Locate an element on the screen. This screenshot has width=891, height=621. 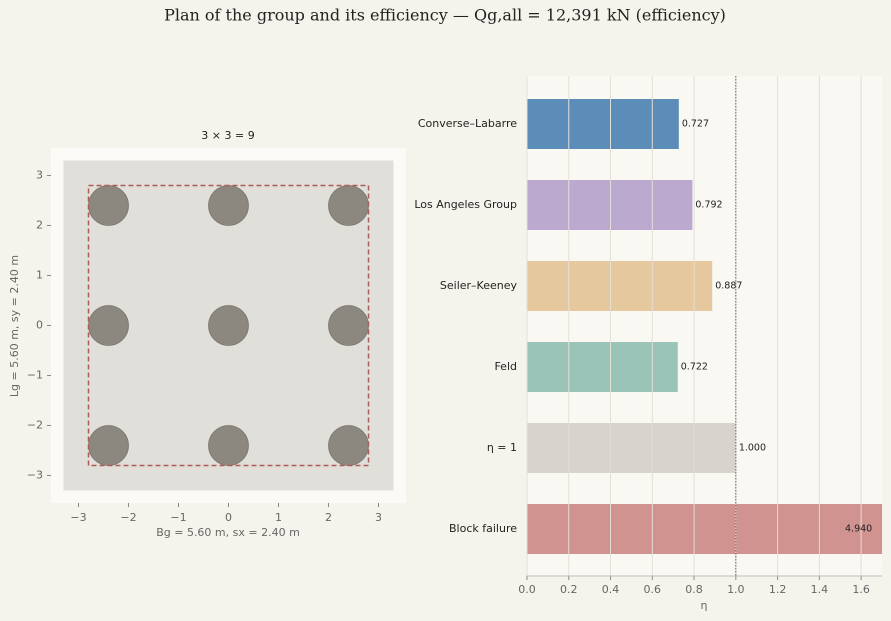
x-axis-label: η is located at coordinates (704, 605).